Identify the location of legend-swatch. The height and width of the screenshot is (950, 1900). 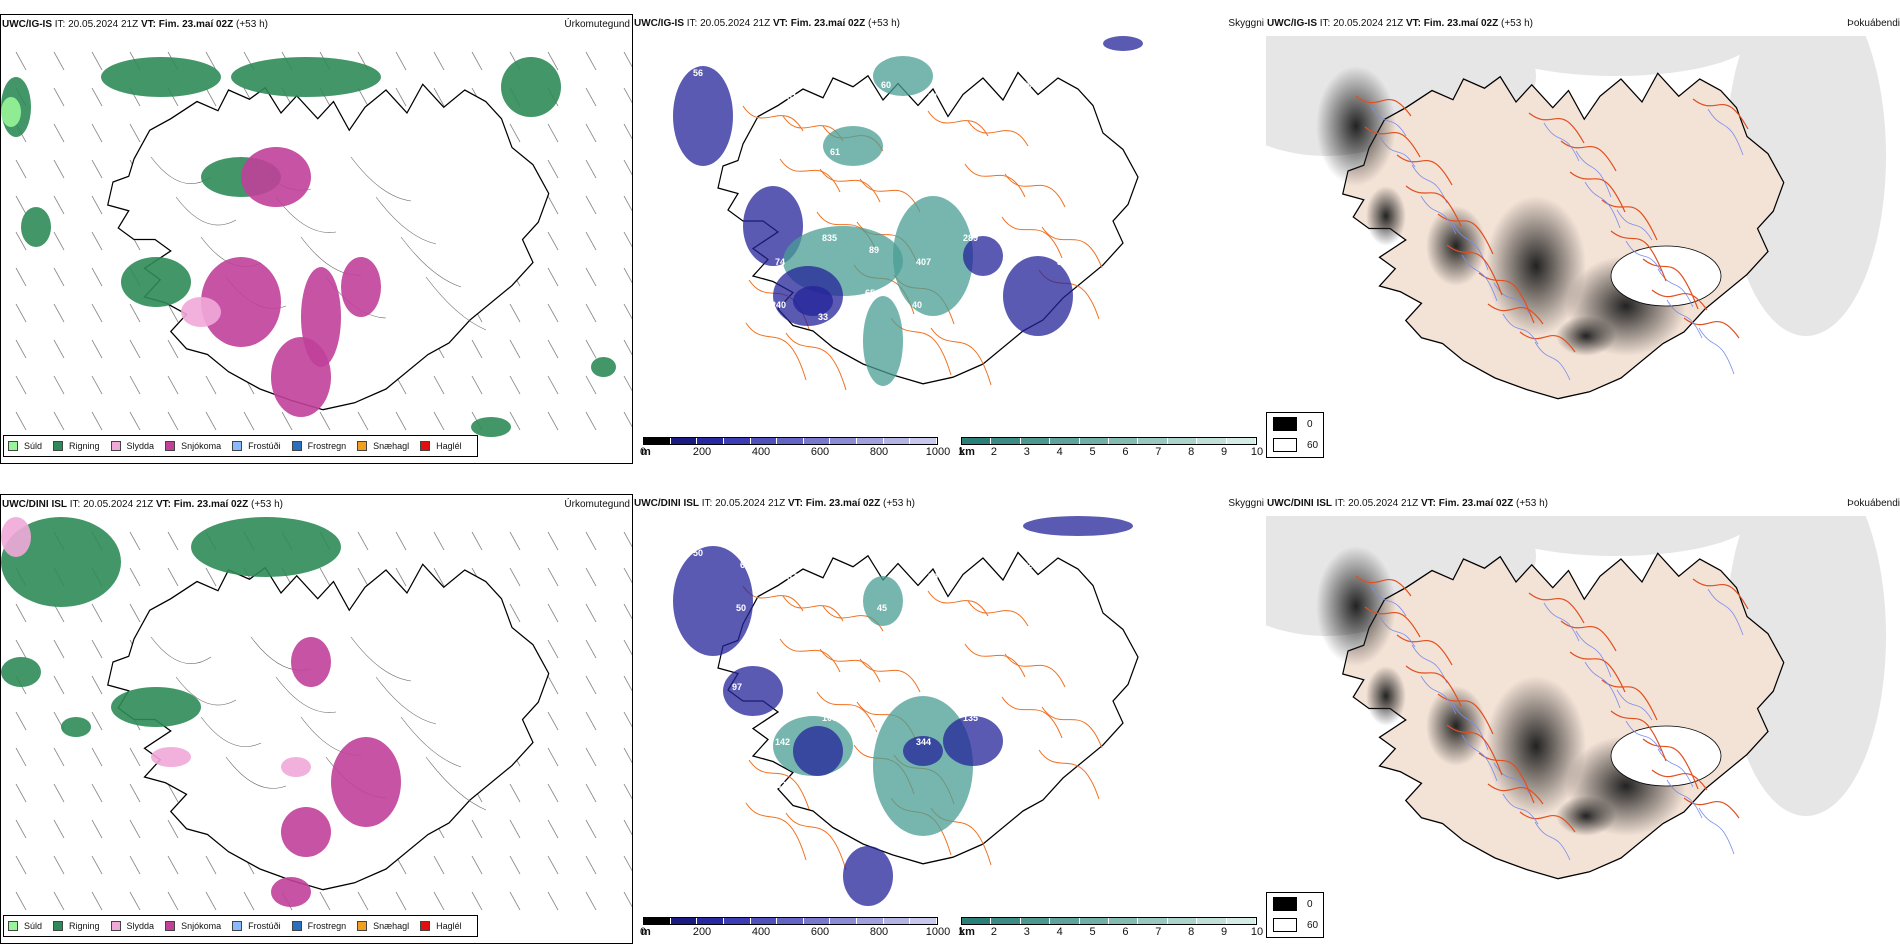
(170, 446).